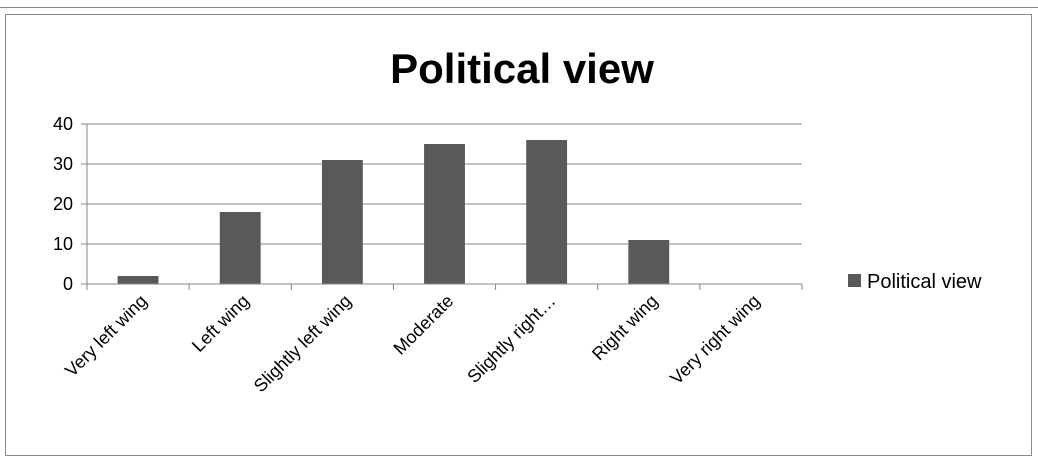  What do you see at coordinates (106, 336) in the screenshot?
I see `x-category-label: Very left wing` at bounding box center [106, 336].